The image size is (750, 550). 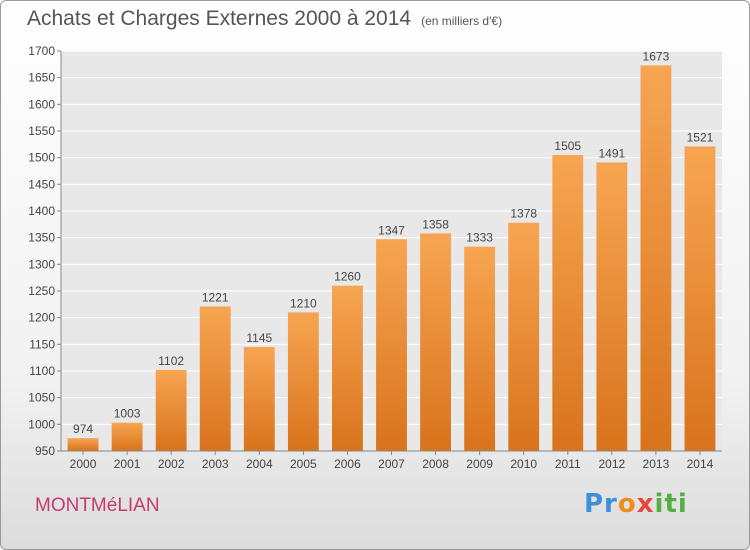 I want to click on data-label: 1347, so click(x=391, y=230).